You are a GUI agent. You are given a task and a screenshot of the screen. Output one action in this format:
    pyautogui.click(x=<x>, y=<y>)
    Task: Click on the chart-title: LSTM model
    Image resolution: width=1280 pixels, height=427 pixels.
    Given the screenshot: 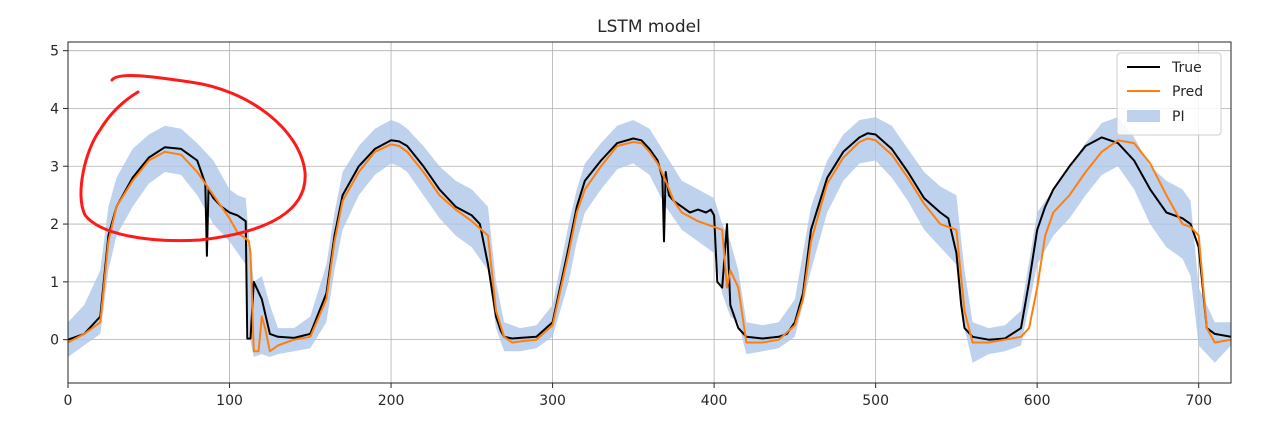 What is the action you would take?
    pyautogui.click(x=649, y=27)
    